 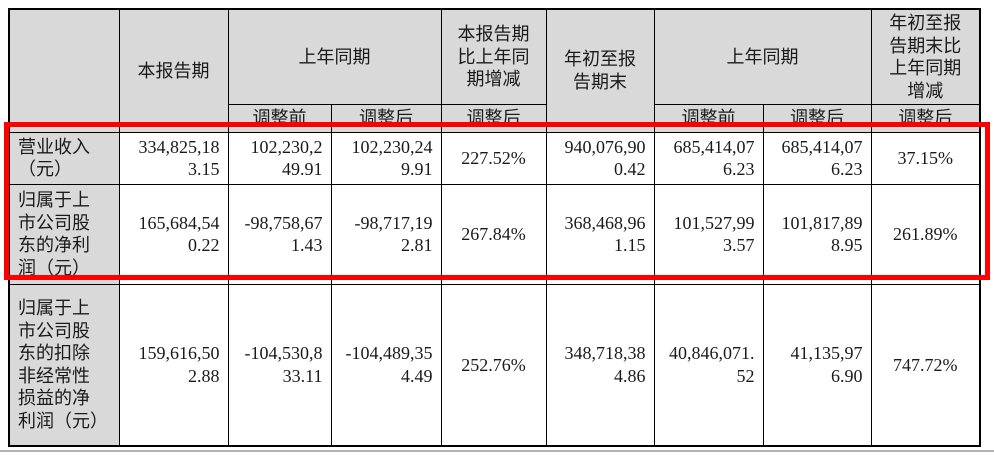 I want to click on cell-net-profit-ytd-change: 261.89%, so click(x=925, y=234).